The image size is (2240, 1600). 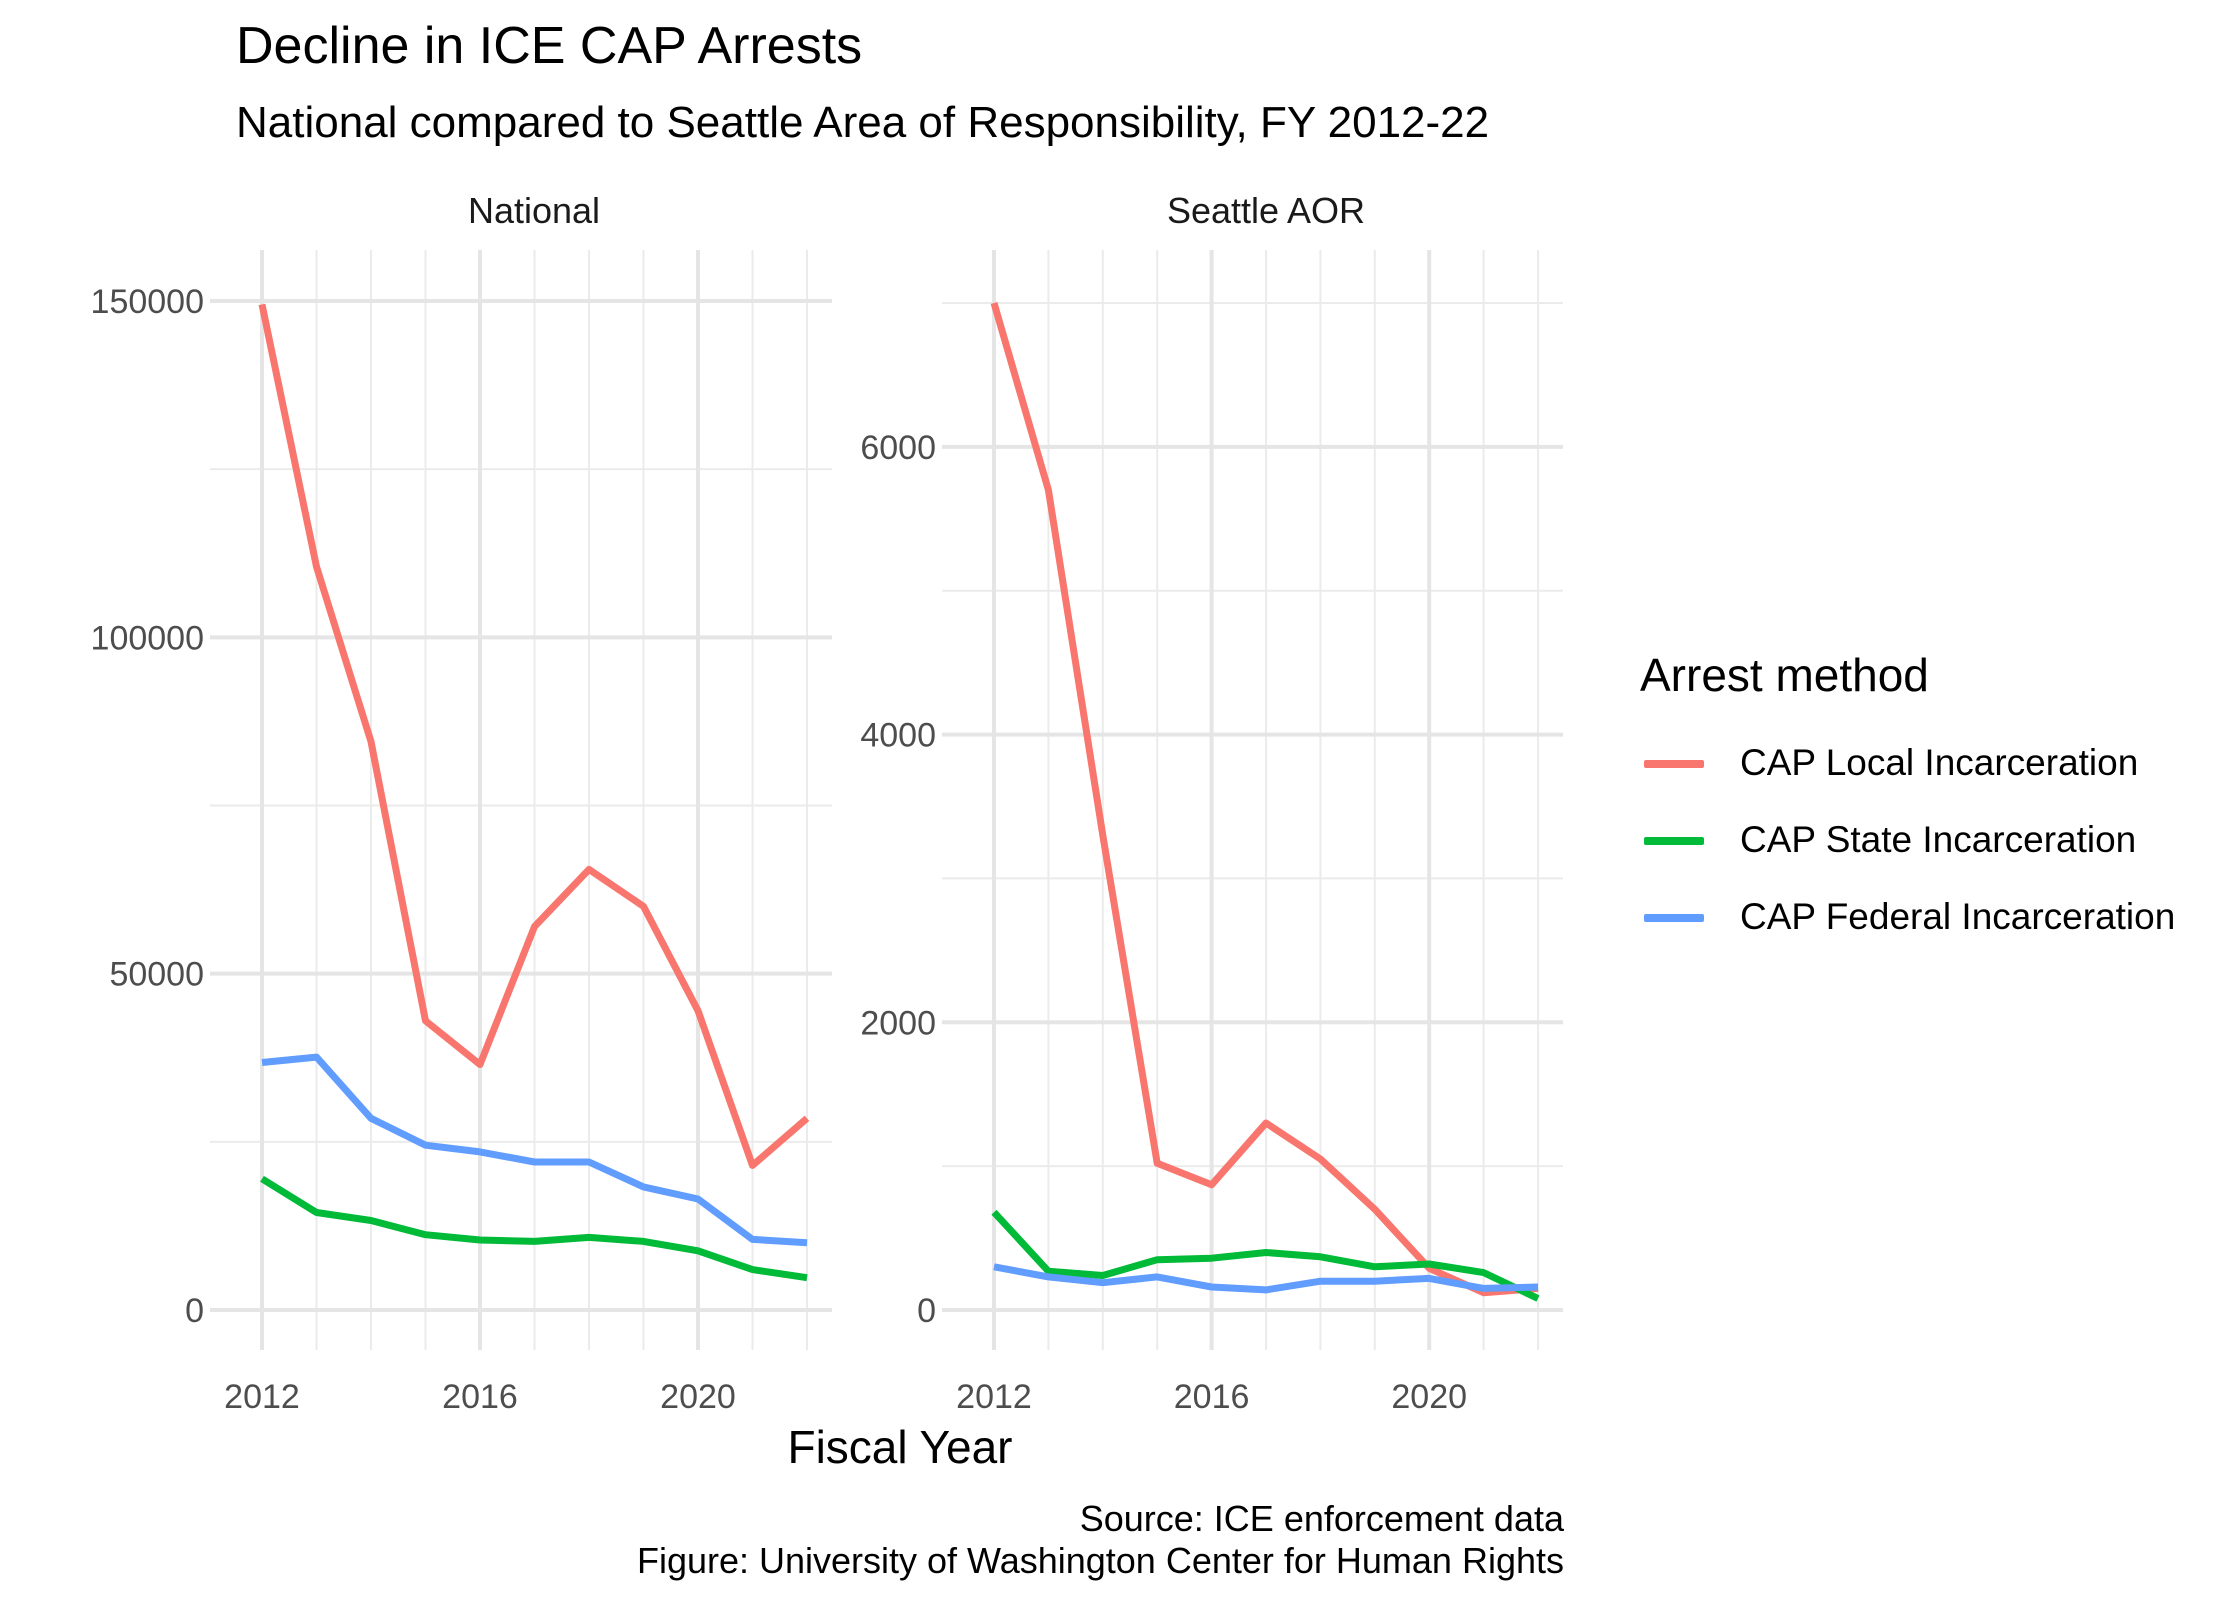 What do you see at coordinates (898, 448) in the screenshot?
I see `y-tick-label-seattle: 6000` at bounding box center [898, 448].